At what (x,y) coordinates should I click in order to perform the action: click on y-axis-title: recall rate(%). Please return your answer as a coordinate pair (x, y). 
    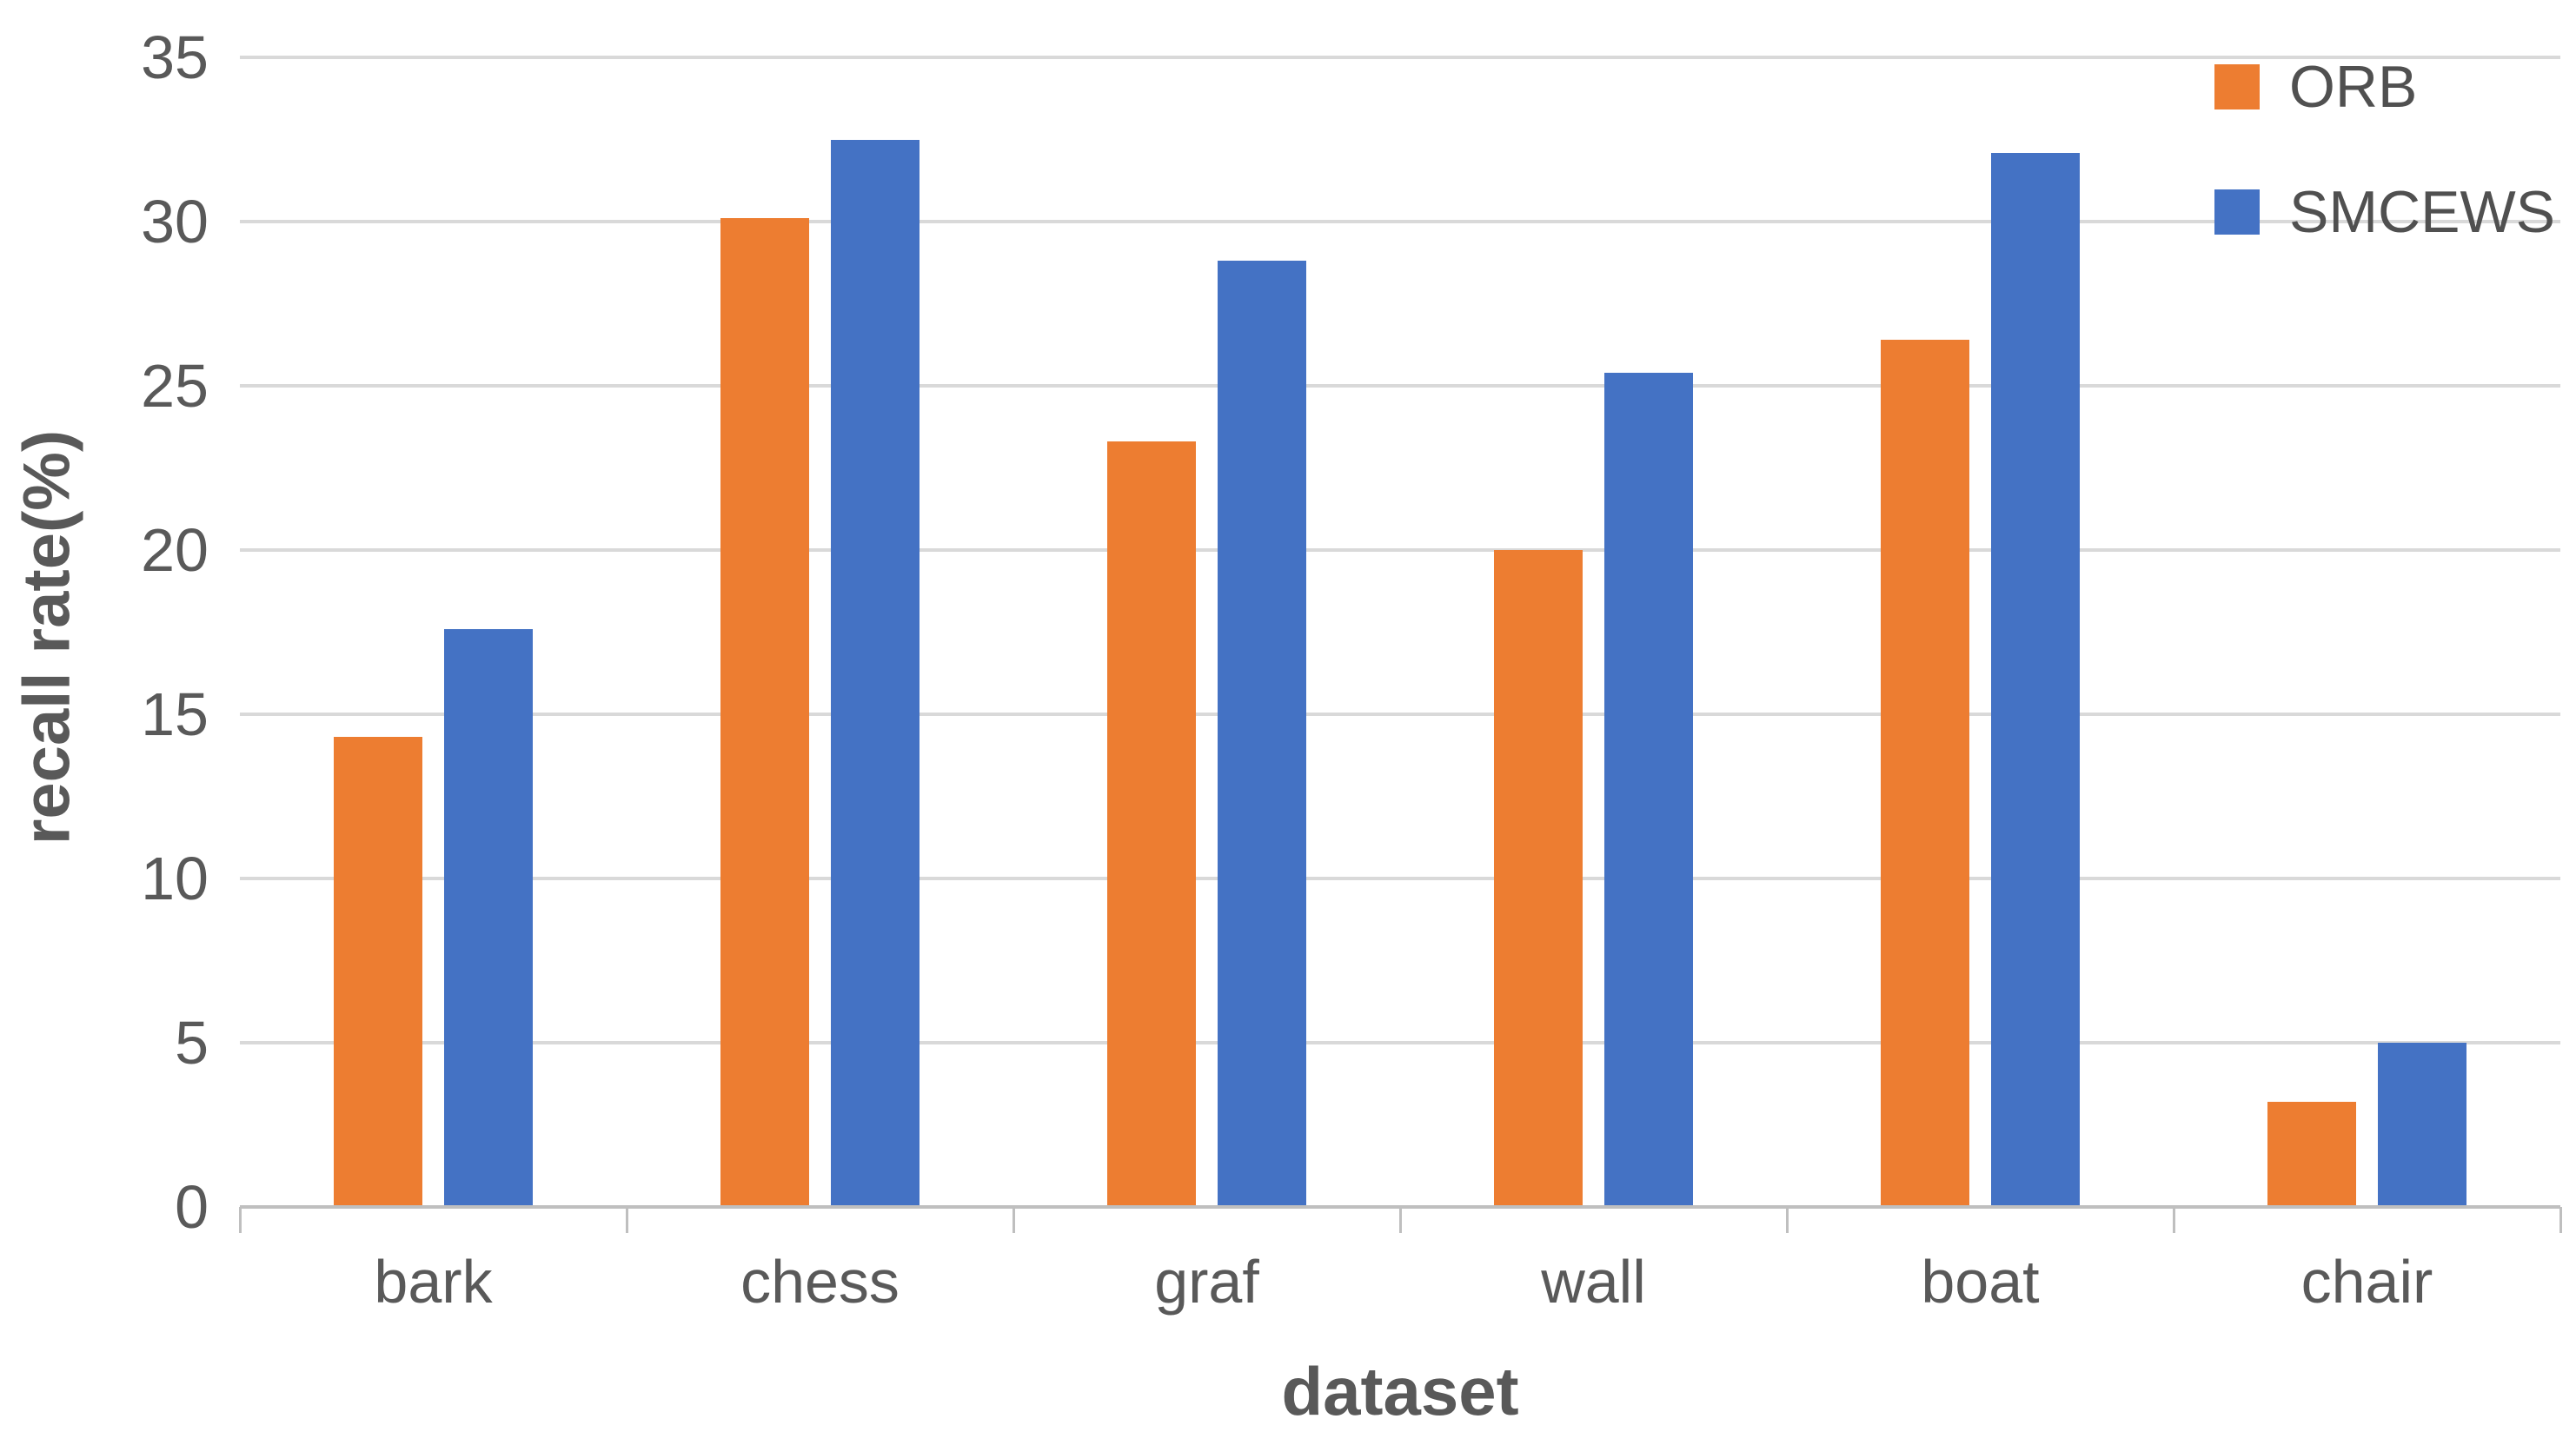
    Looking at the image, I should click on (47, 637).